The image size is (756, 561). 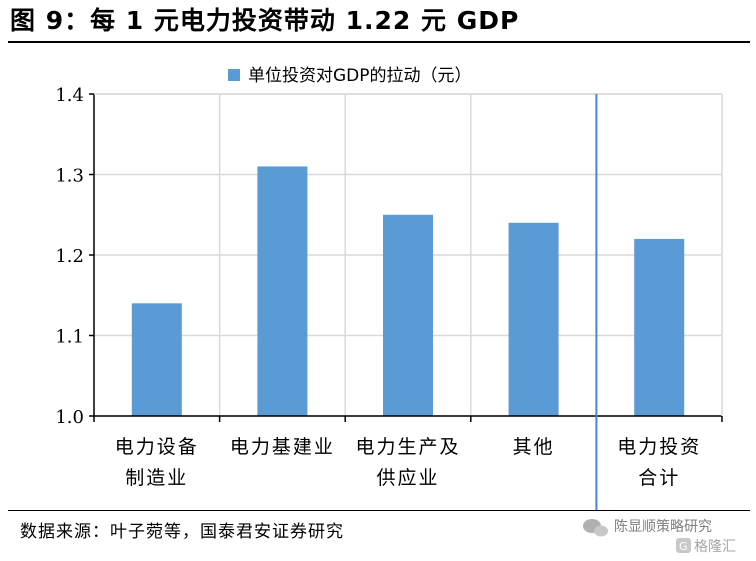 I want to click on x-category-label-0-1: 制造业, so click(x=156, y=478).